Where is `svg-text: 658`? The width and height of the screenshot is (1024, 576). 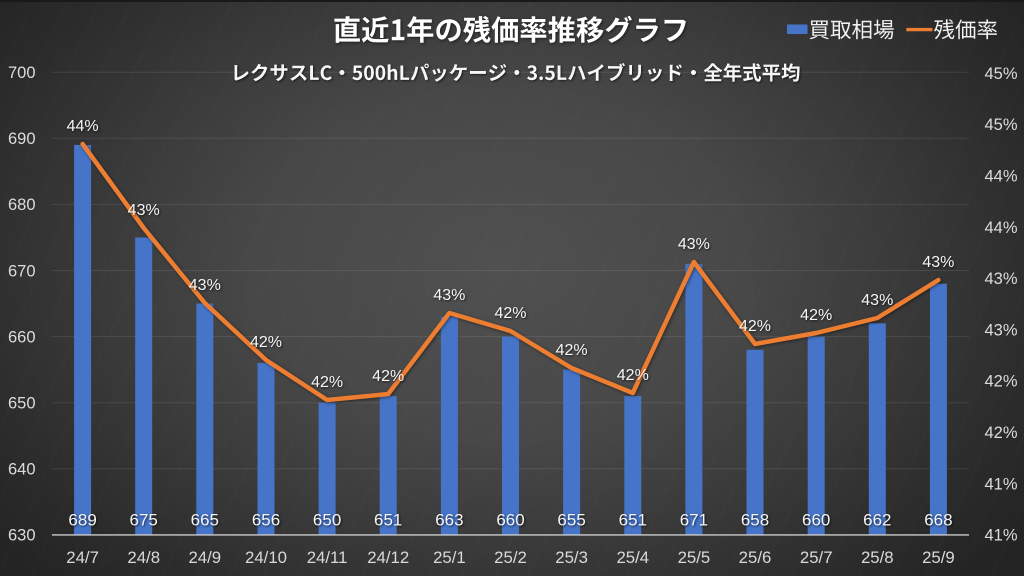 svg-text: 658 is located at coordinates (755, 519).